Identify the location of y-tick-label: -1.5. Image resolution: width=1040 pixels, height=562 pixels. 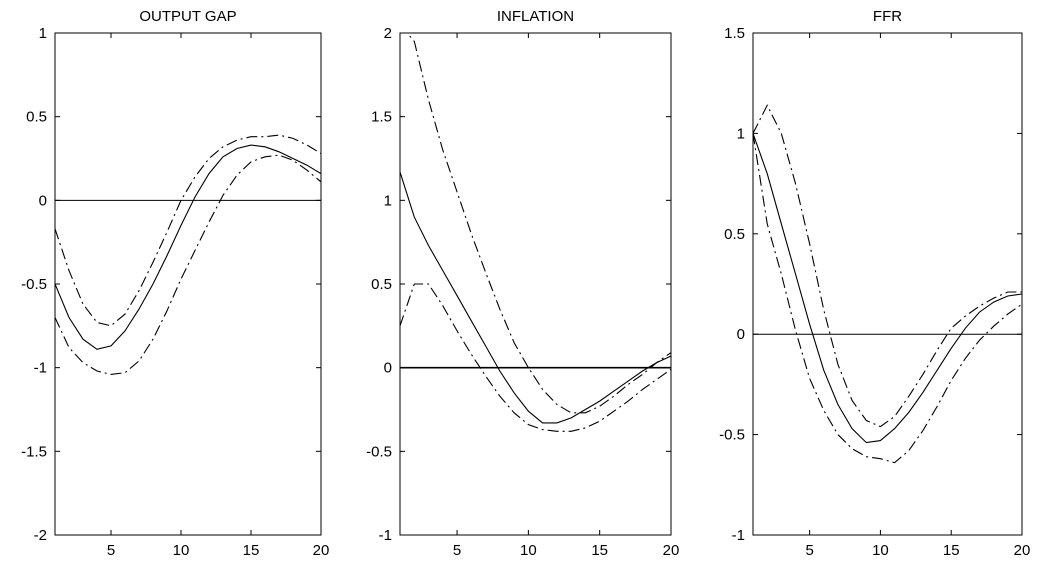
(34, 451).